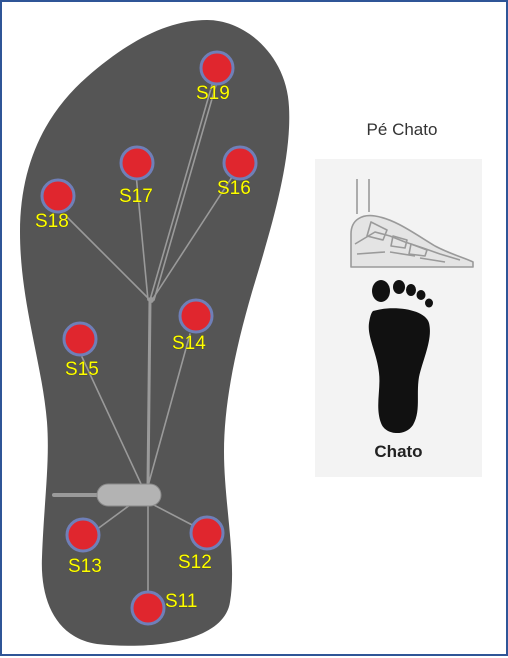  Describe the element at coordinates (82, 369) in the screenshot. I see `sensor-s15-label: S15` at that location.